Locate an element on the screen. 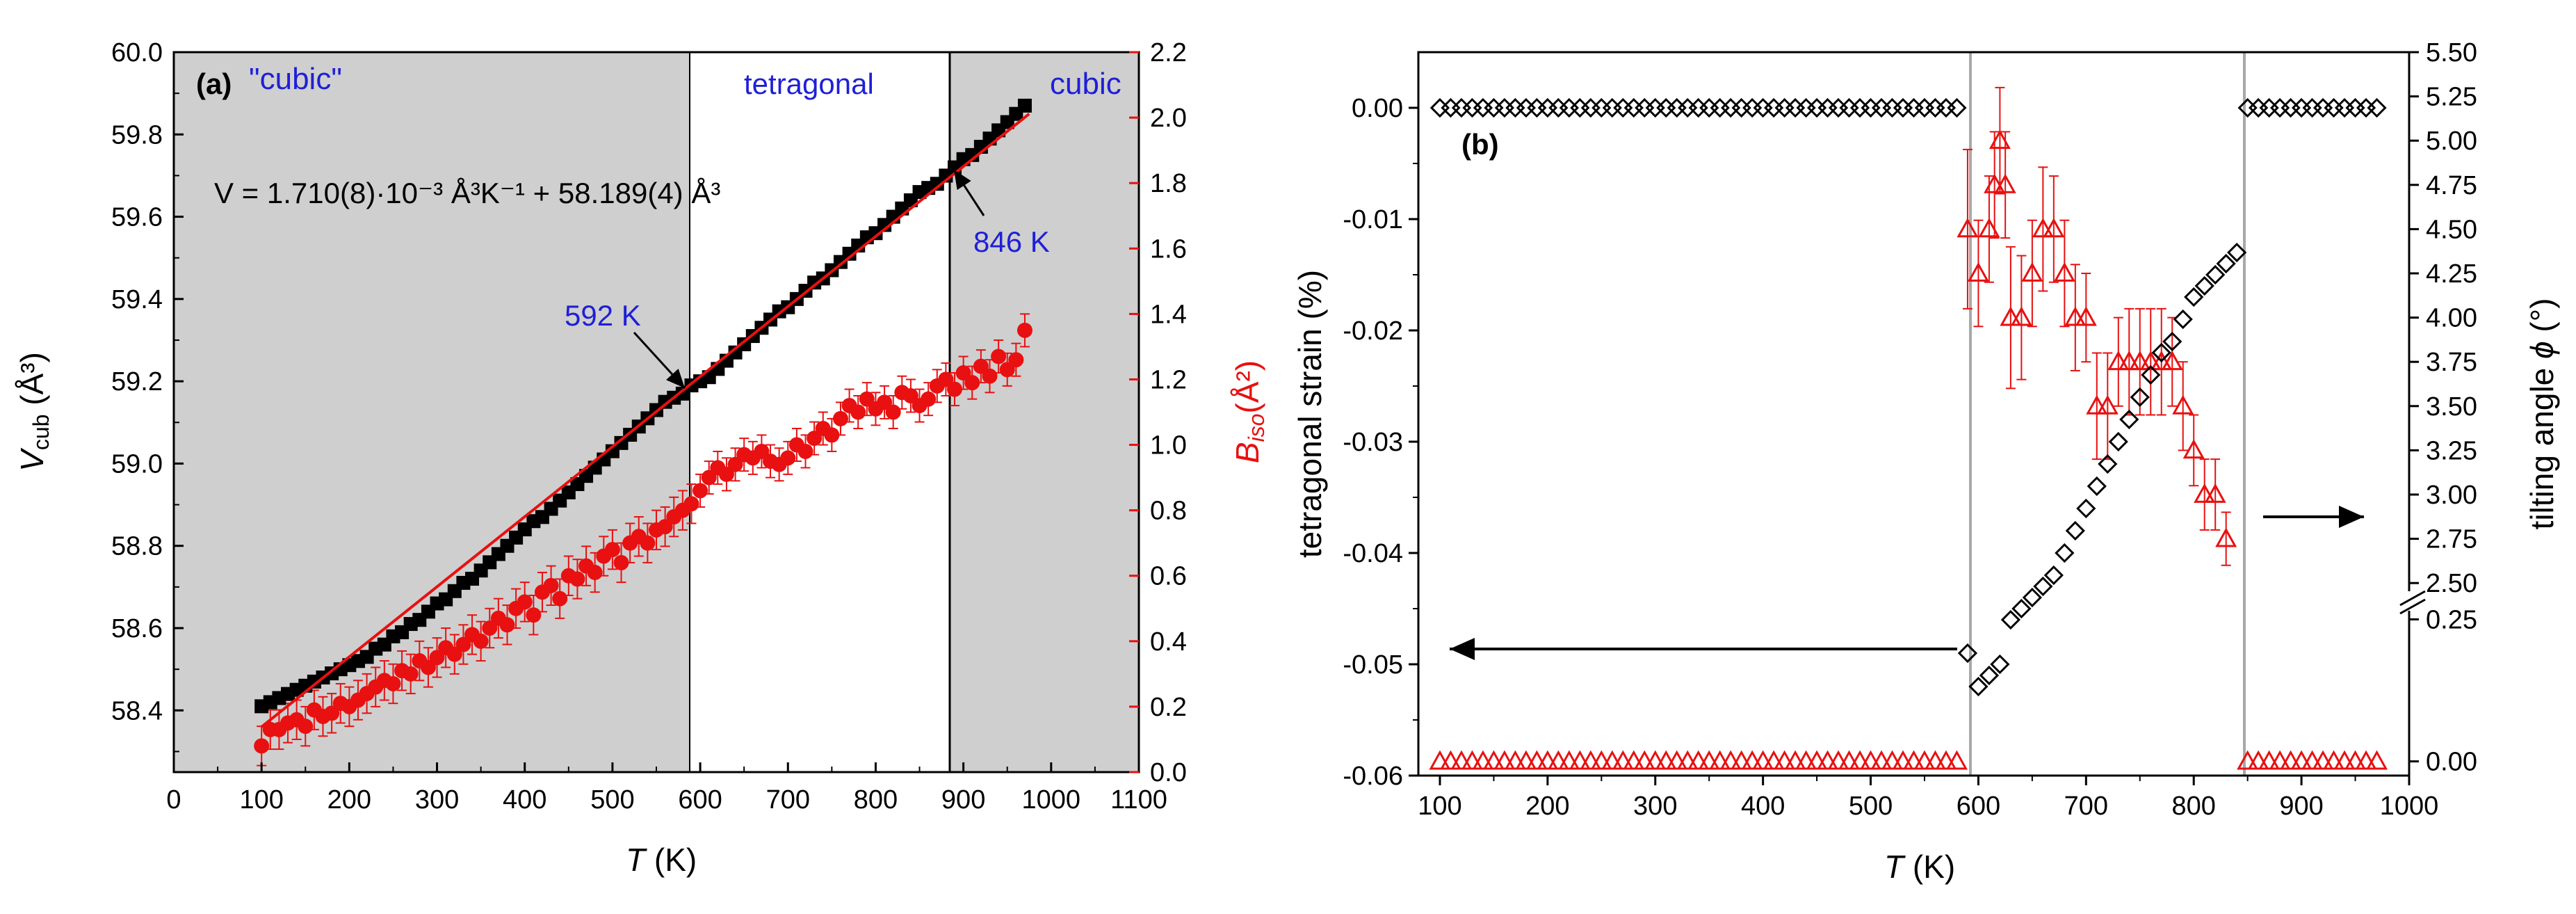 The image size is (2576, 914). region-label-cubic: cubic is located at coordinates (1085, 84).